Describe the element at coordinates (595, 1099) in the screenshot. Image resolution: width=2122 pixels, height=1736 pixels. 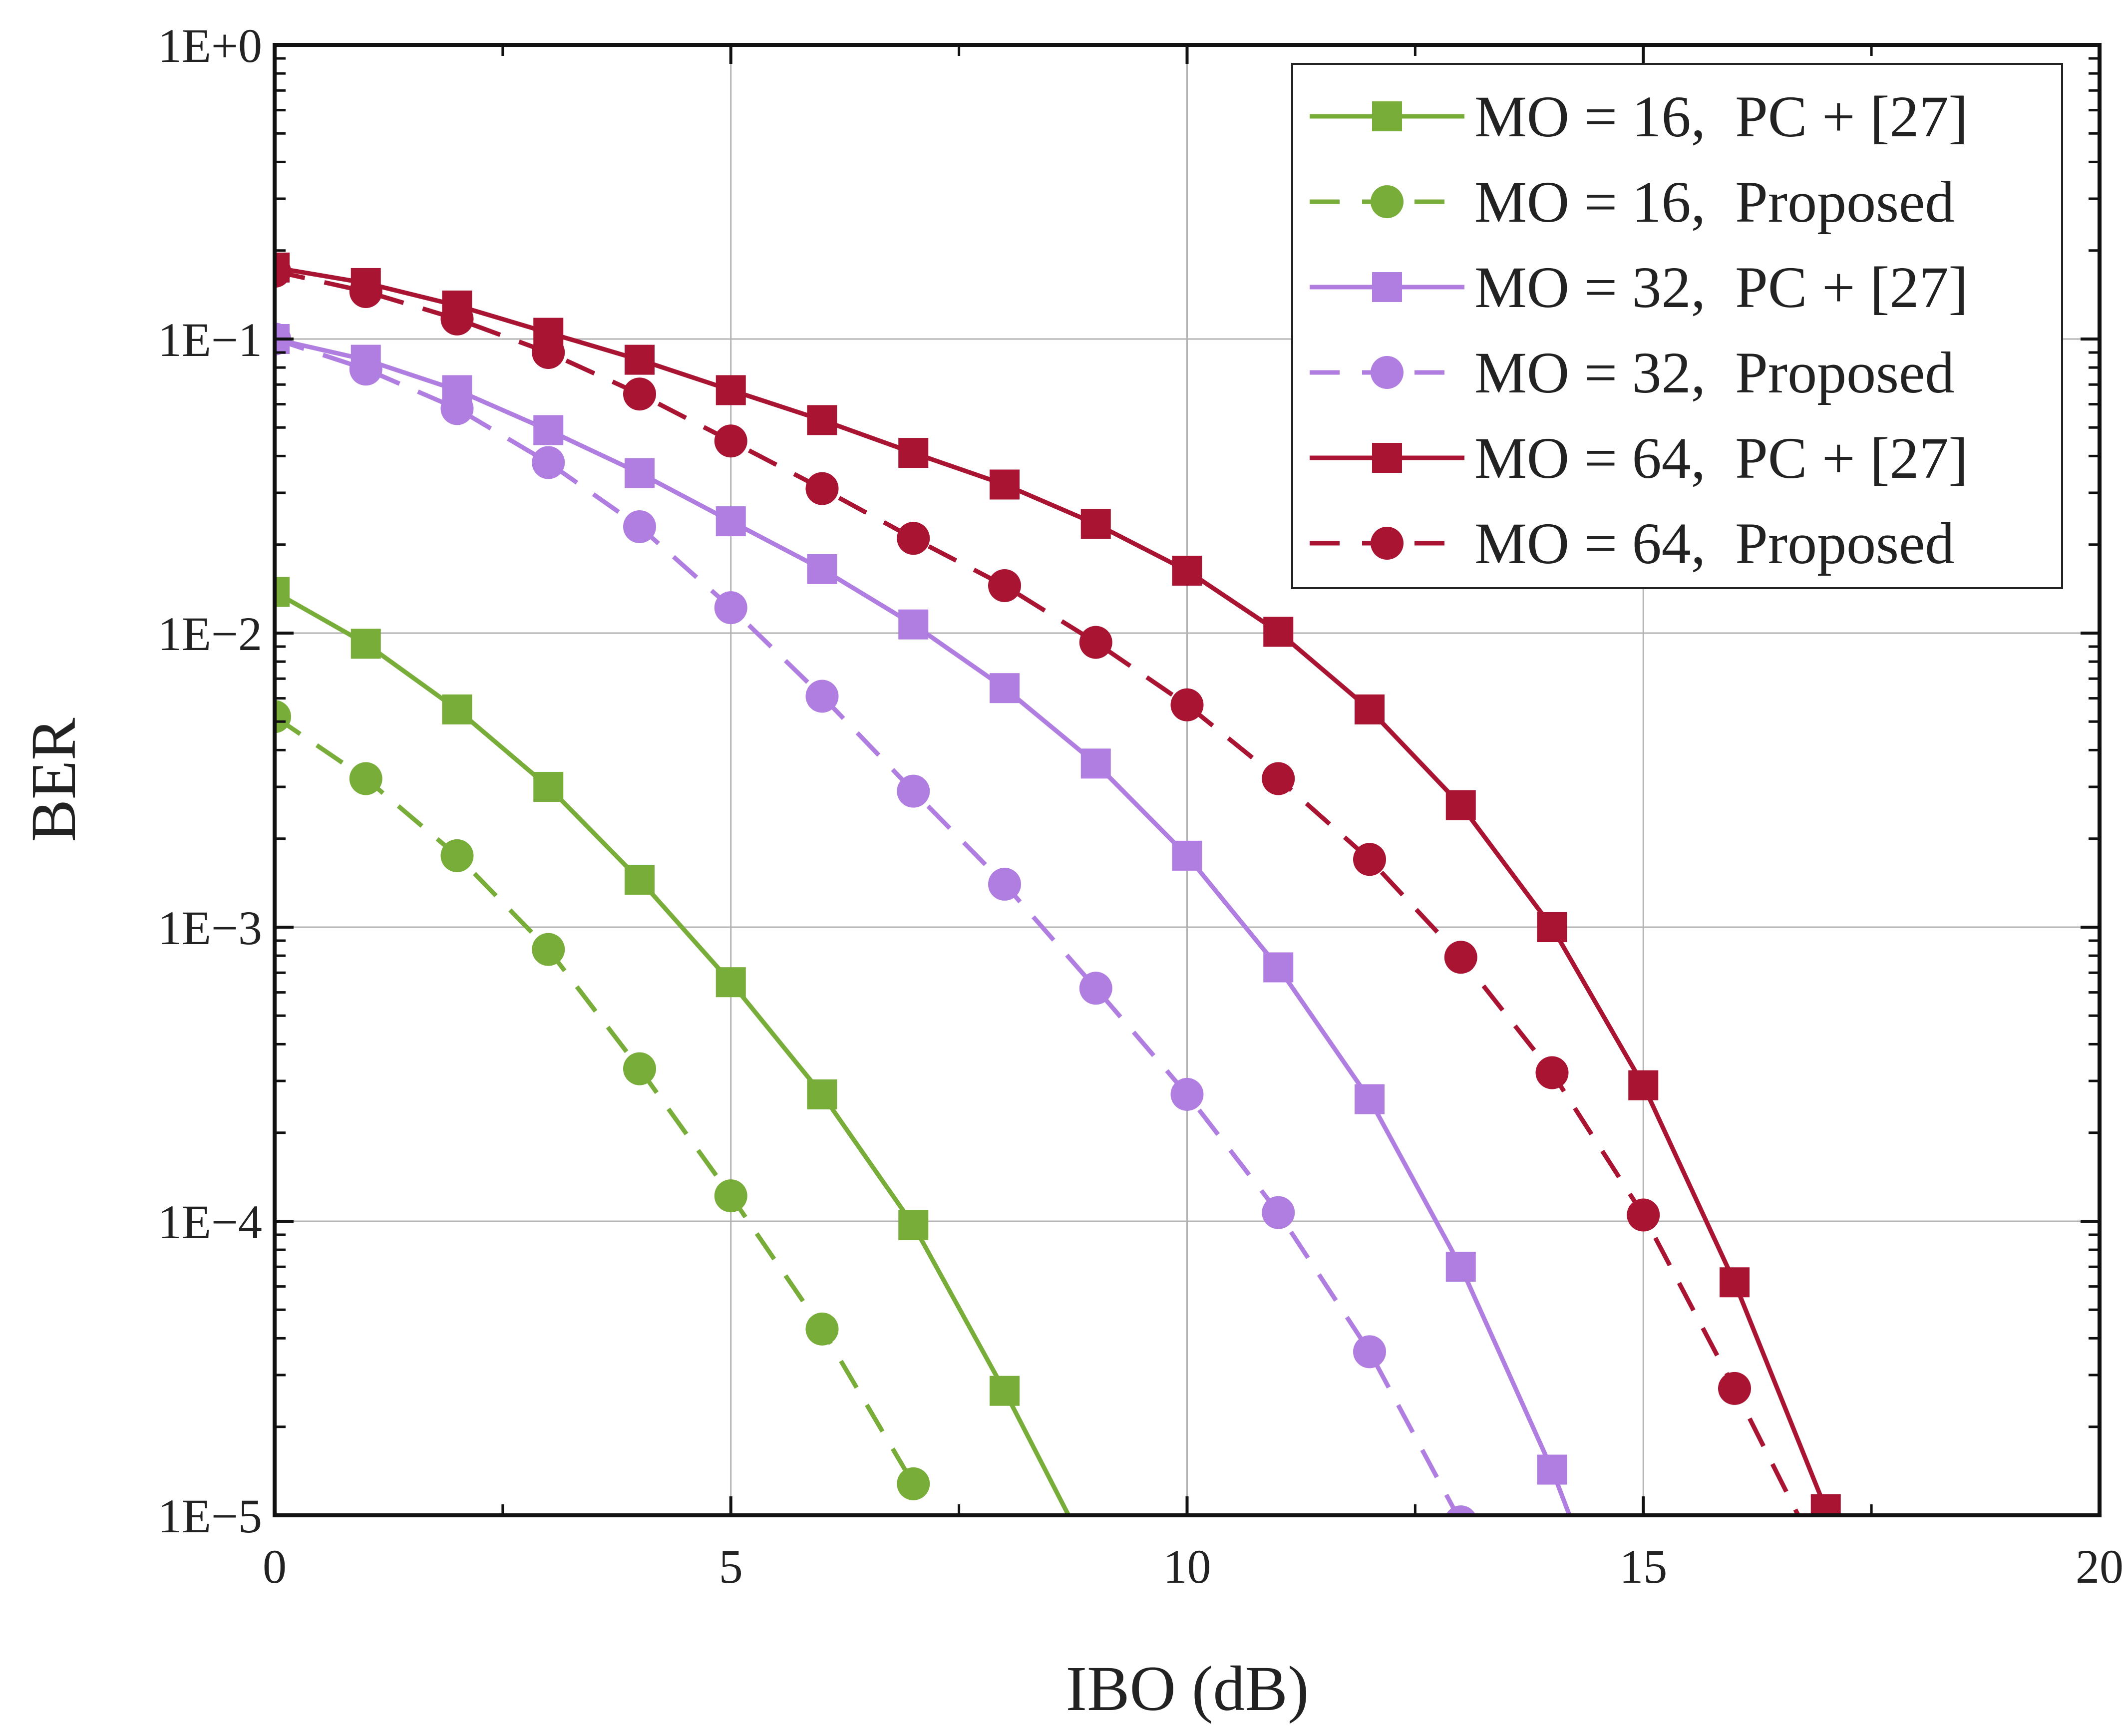
I see `series-line` at that location.